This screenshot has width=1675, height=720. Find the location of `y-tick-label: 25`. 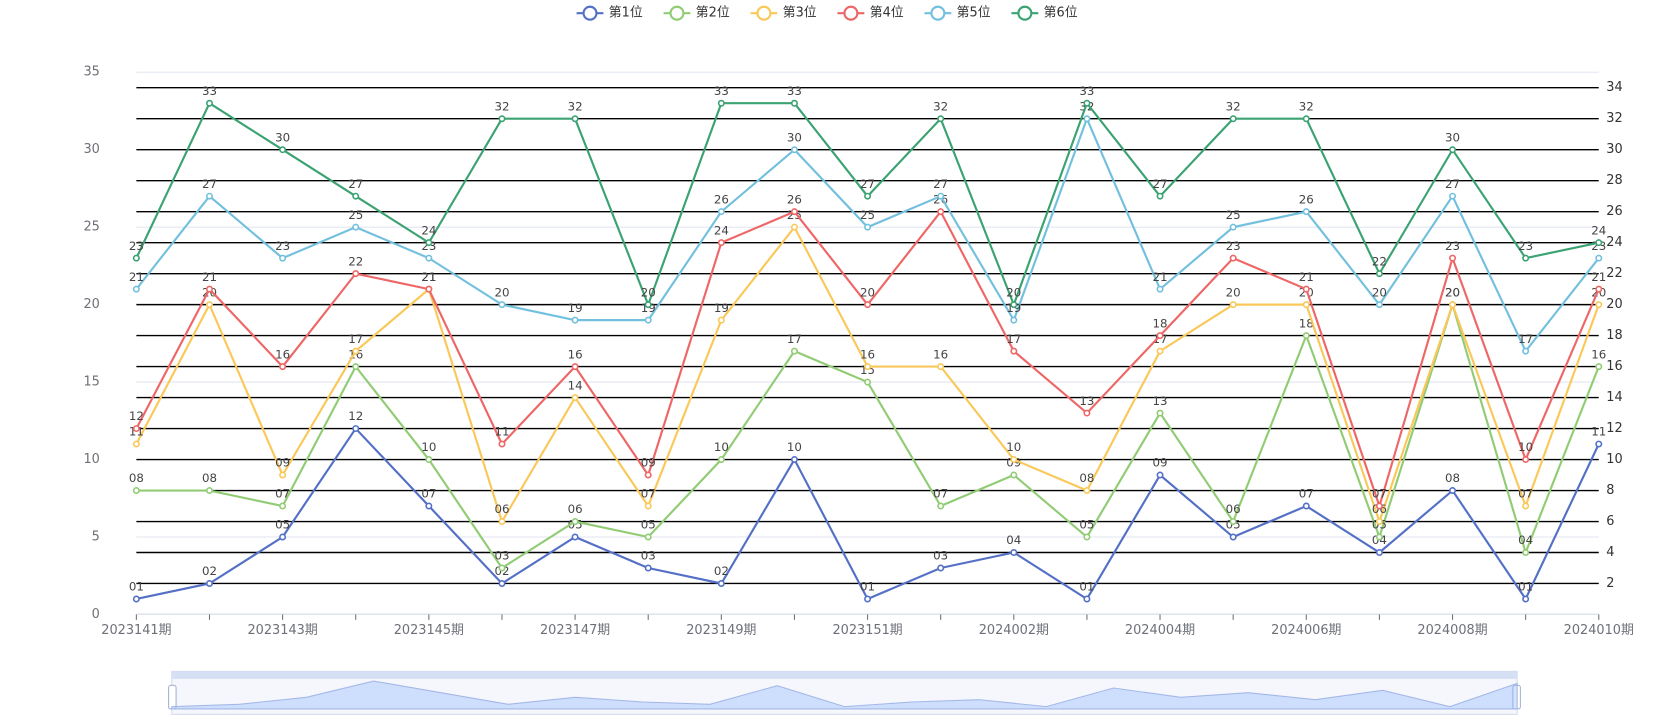

y-tick-label: 25 is located at coordinates (91, 227).